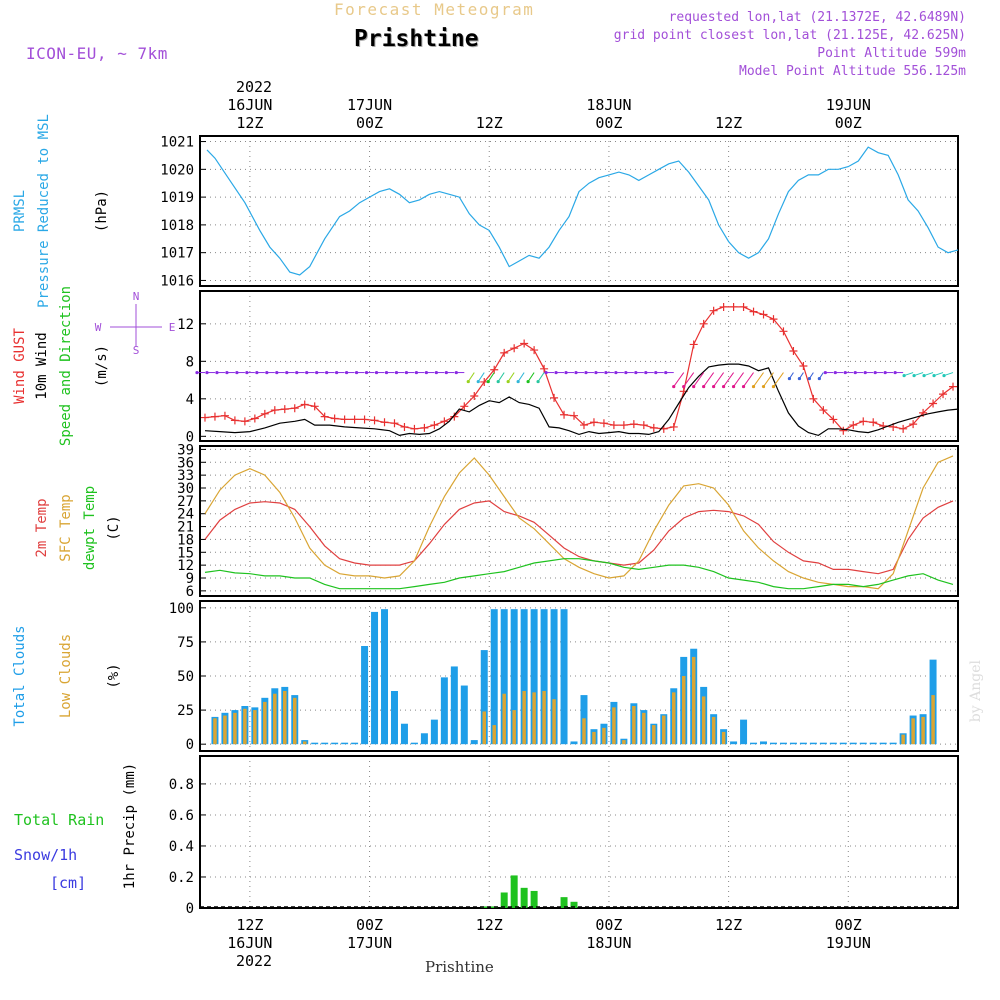 Image resolution: width=1000 pixels, height=1000 pixels. I want to click on temp-dewpt-label: dewpt Temp, so click(90, 528).